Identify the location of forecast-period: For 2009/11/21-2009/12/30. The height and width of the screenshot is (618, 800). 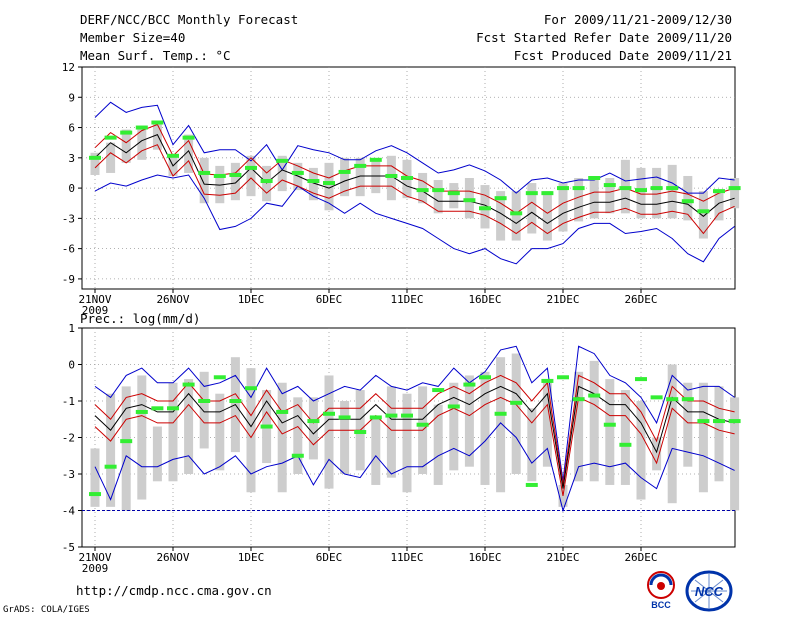
(637, 19).